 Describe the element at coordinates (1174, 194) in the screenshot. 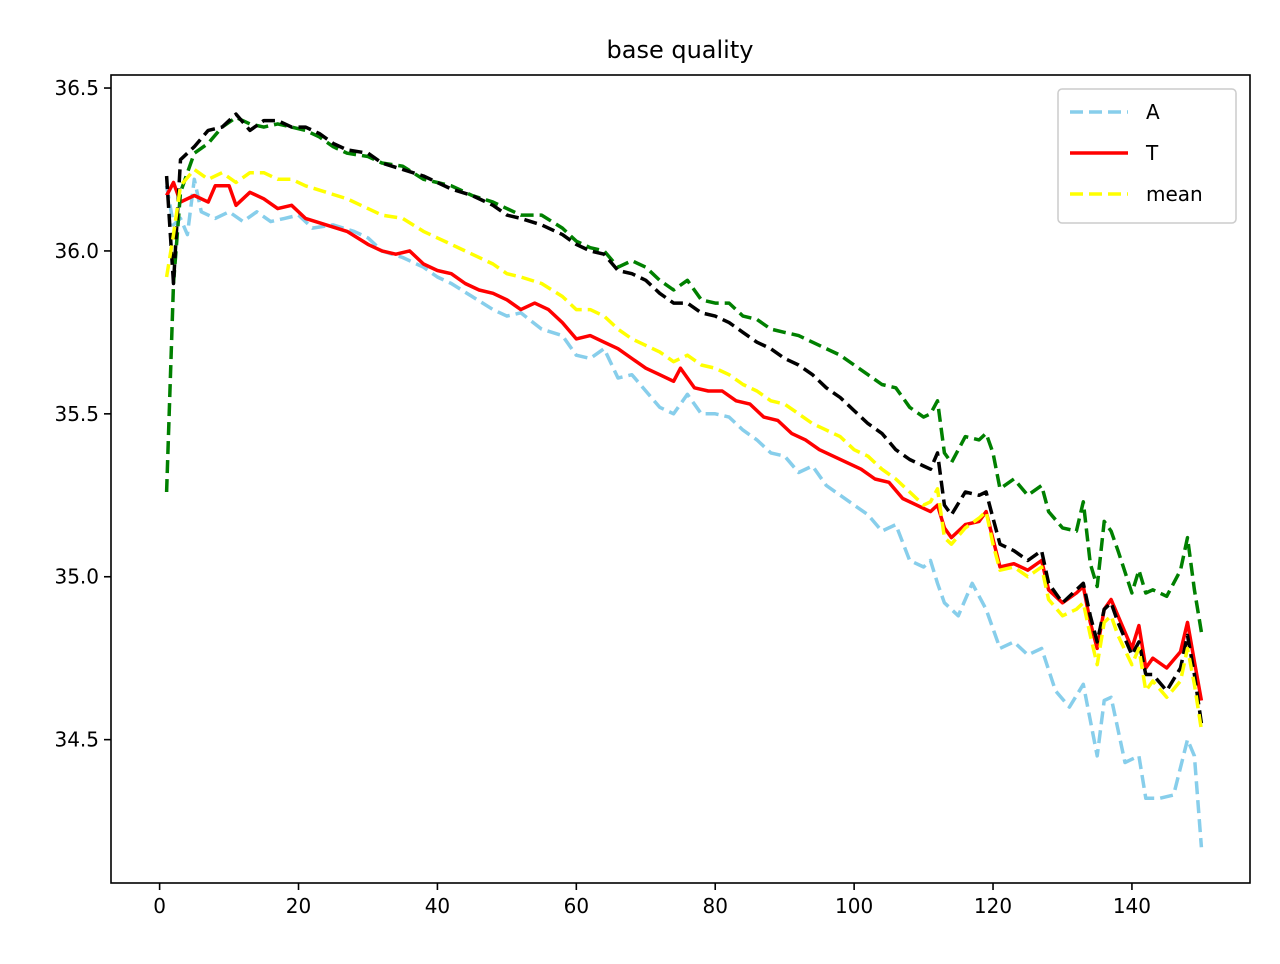

I see `legend-label-mean: mean` at that location.